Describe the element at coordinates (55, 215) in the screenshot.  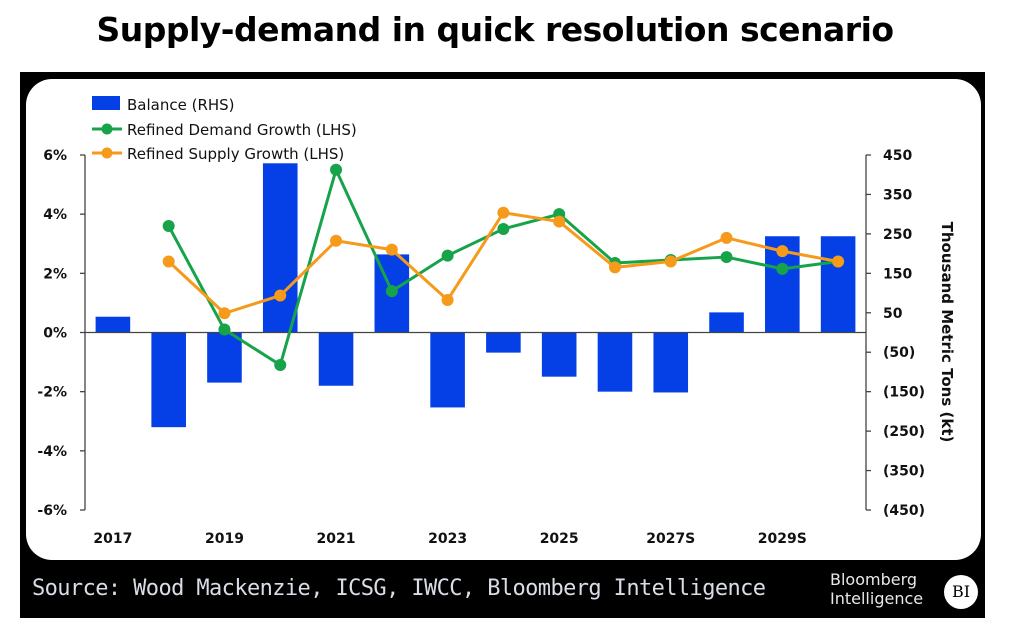
I see `left-axis-tick-label: 4%` at that location.